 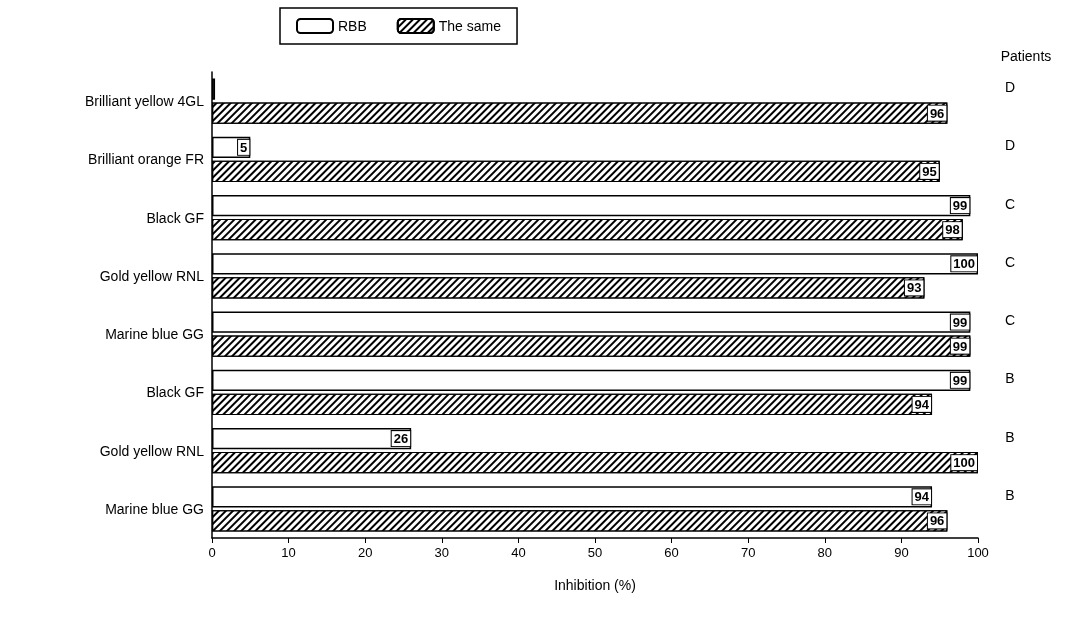 What do you see at coordinates (1026, 56) in the screenshot?
I see `text: Patients` at bounding box center [1026, 56].